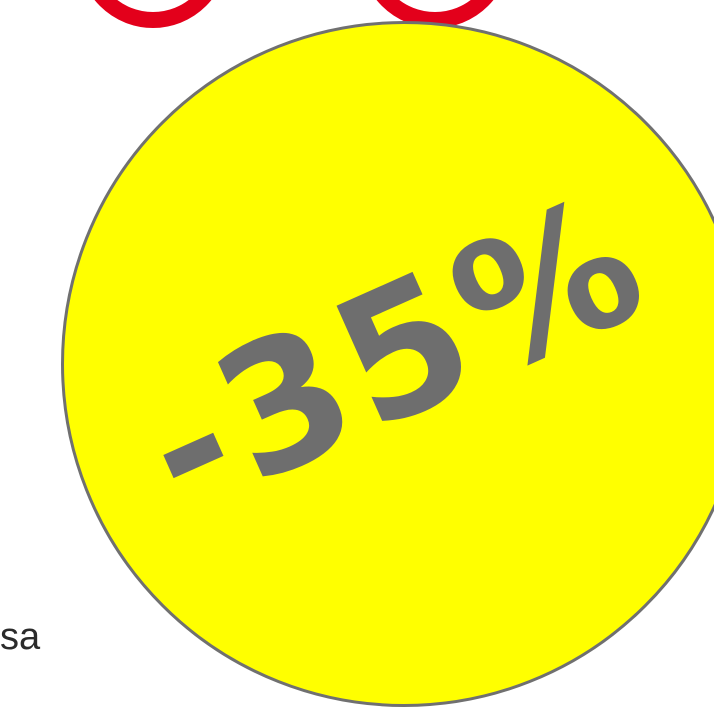  What do you see at coordinates (20, 637) in the screenshot?
I see `truncated-side-text: sa` at bounding box center [20, 637].